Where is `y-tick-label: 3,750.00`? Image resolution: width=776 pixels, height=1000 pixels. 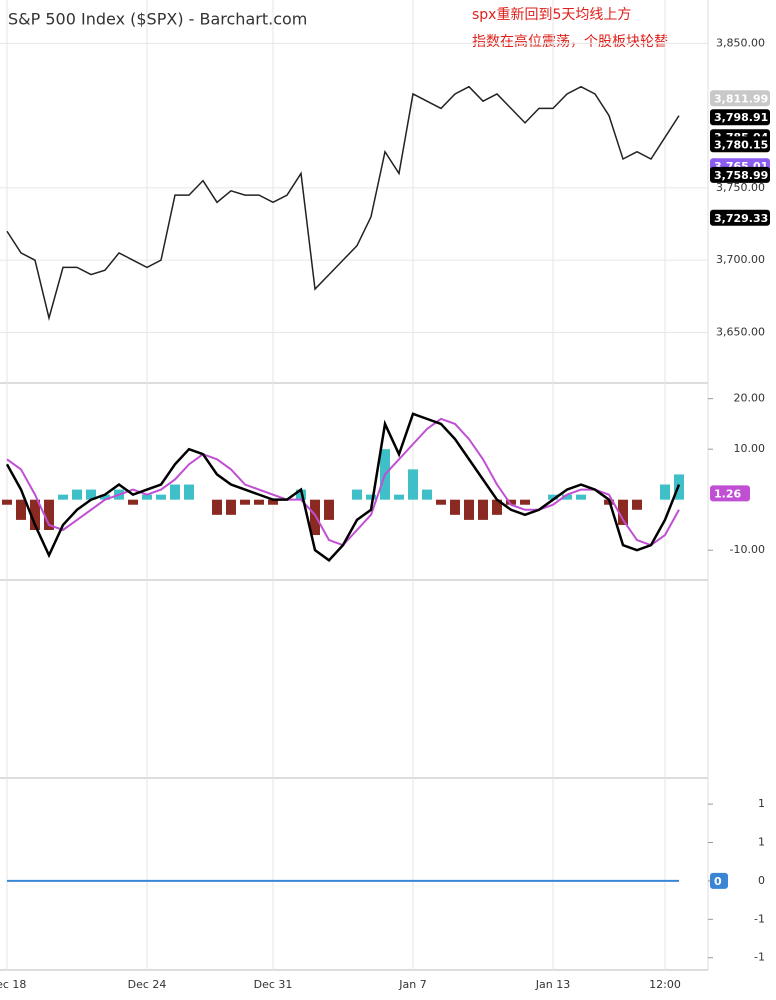
y-tick-label: 3,750.00 is located at coordinates (740, 187).